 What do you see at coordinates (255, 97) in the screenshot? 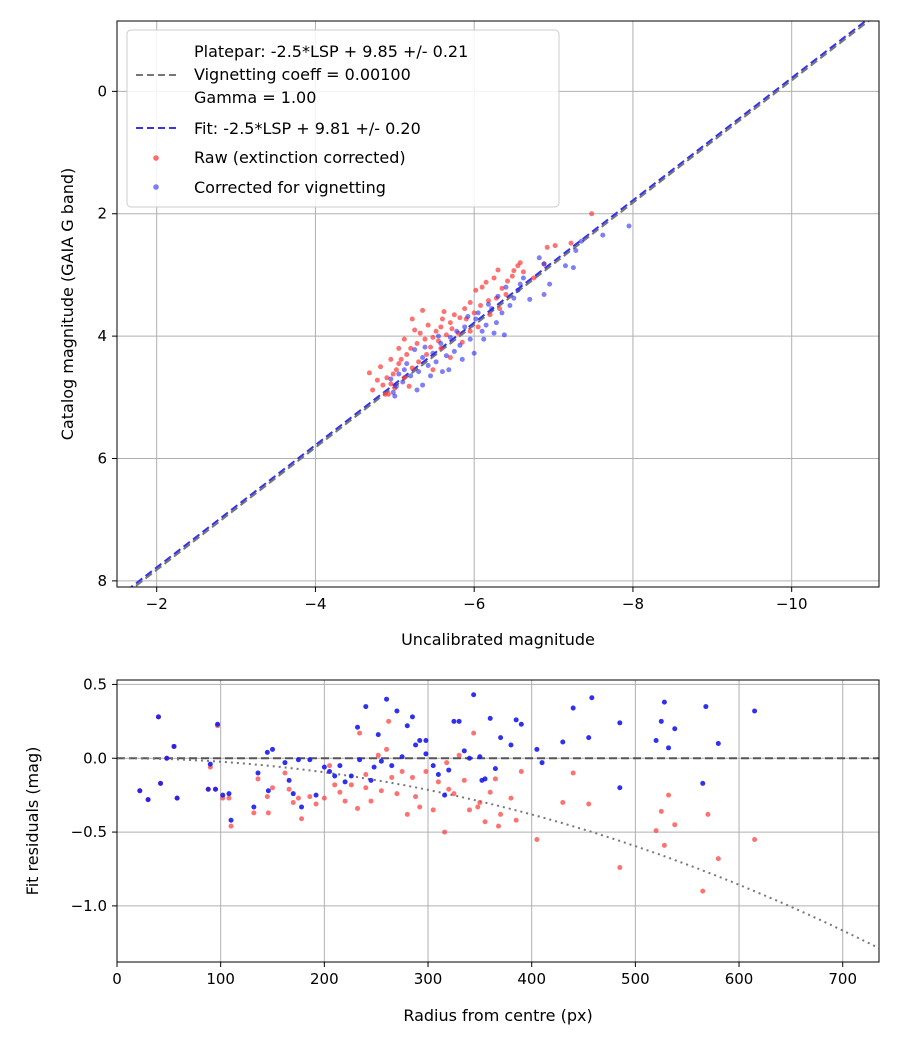
I see `legend-platepar-line3: Gamma = 1.00` at bounding box center [255, 97].